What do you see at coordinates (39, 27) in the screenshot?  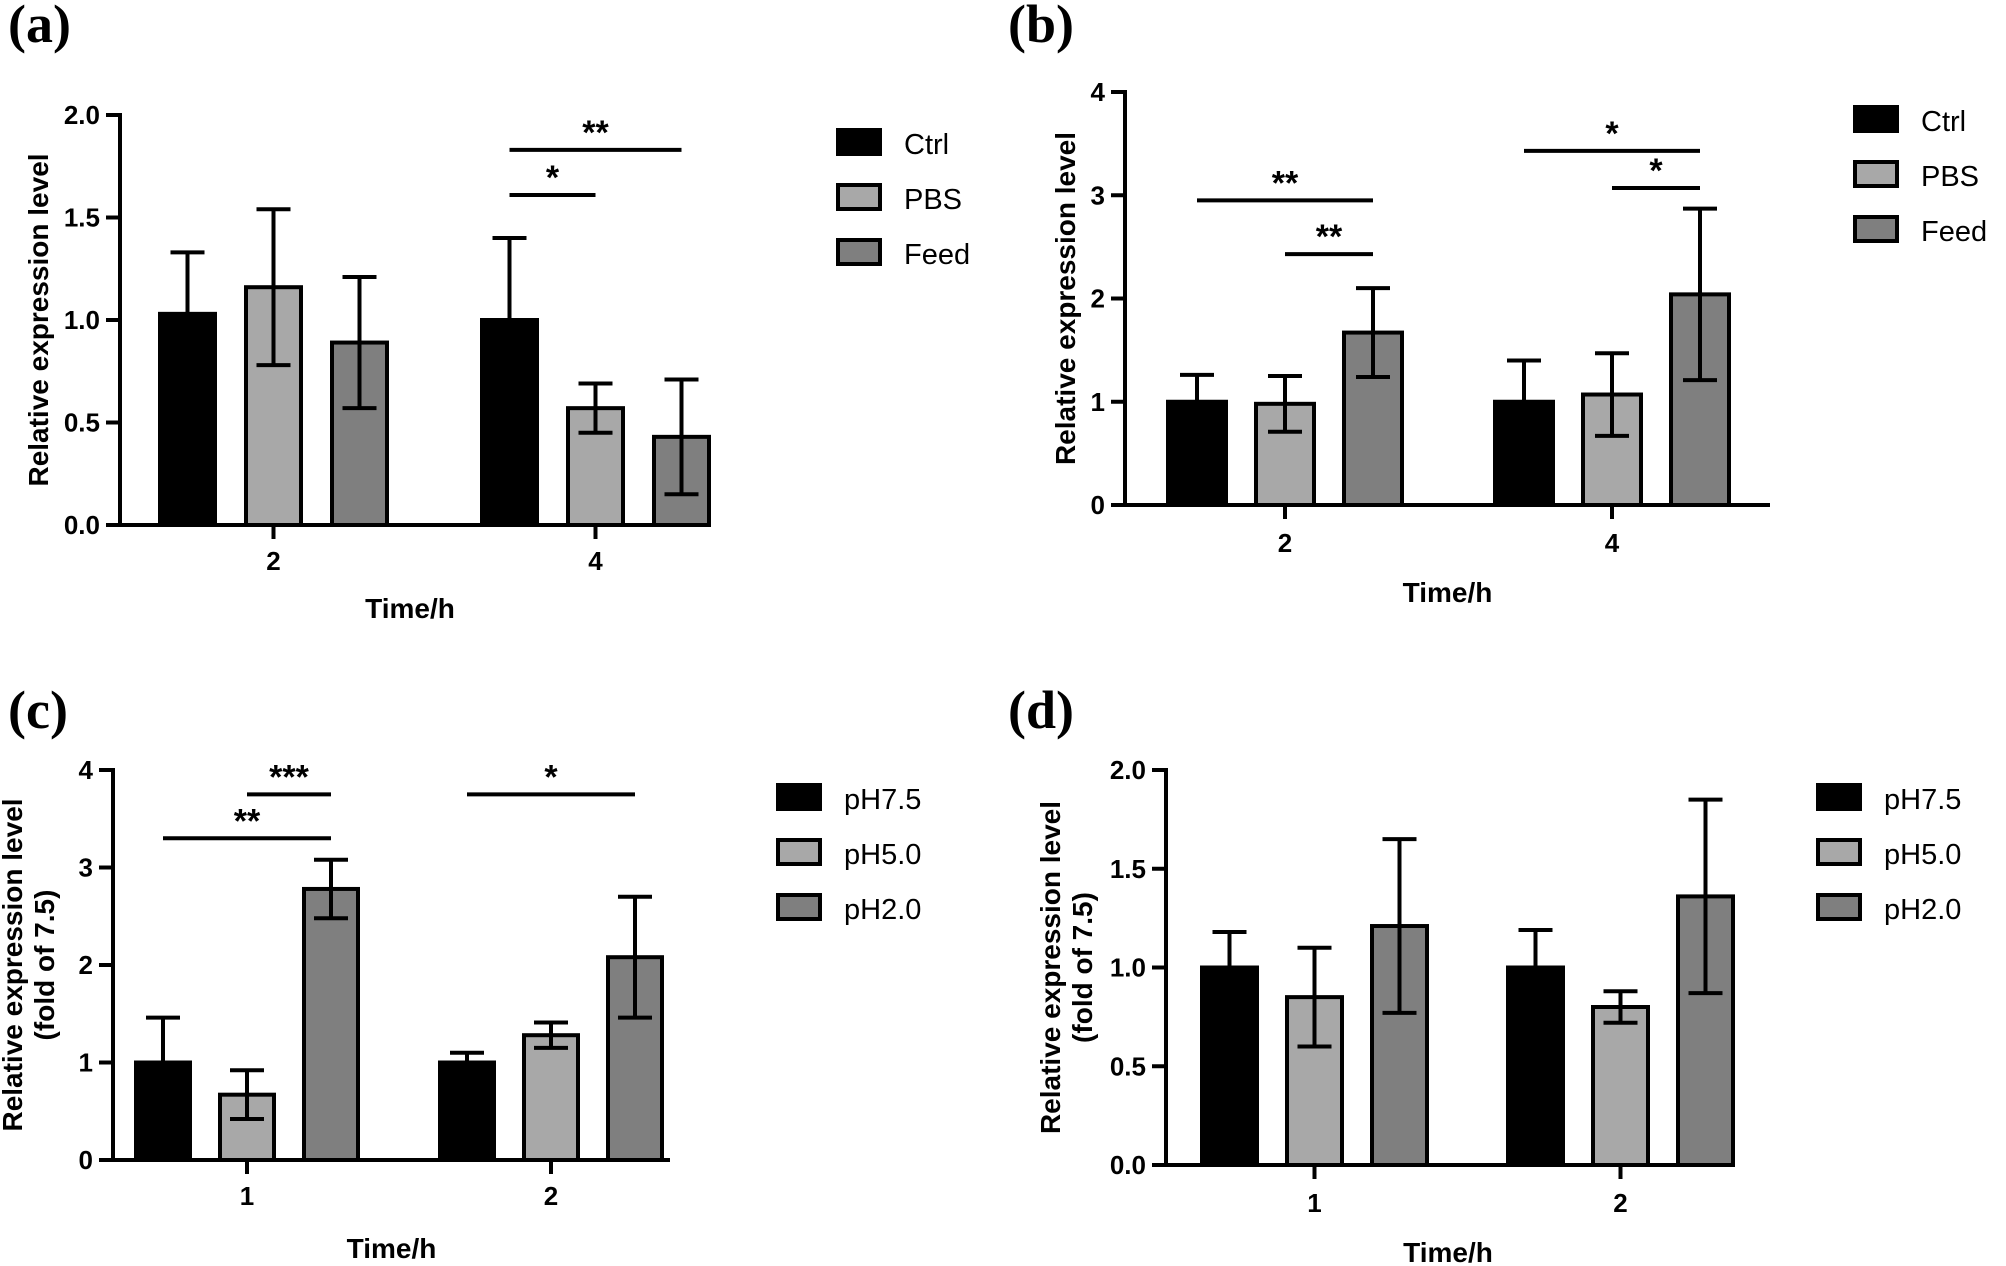 I see `panel-label: (a)` at bounding box center [39, 27].